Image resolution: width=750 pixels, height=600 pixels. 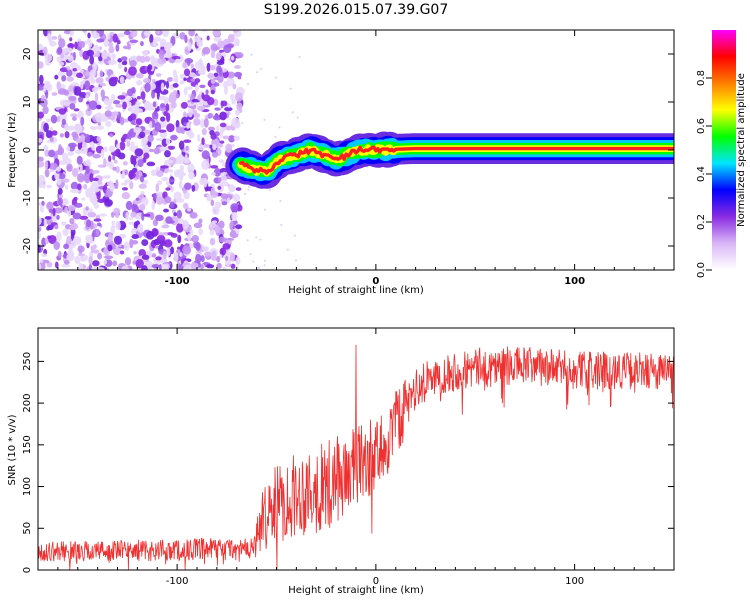 I want to click on spectrogram-y-tick-label: -20, so click(x=27, y=246).